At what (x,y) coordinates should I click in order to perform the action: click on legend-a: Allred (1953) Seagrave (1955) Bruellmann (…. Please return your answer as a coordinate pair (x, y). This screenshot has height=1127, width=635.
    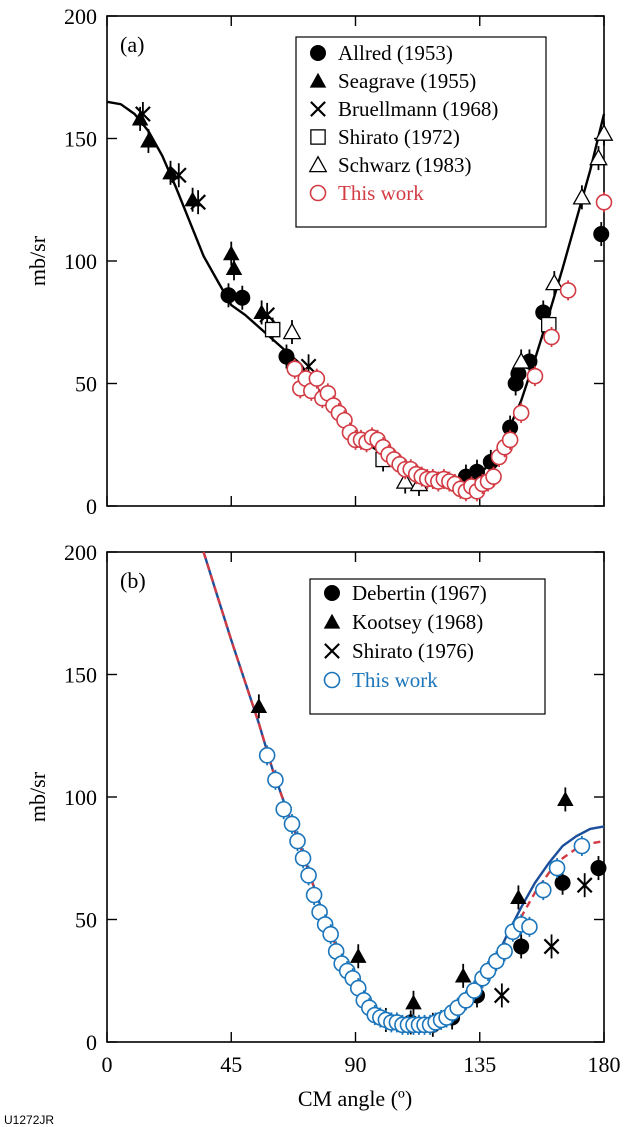
    Looking at the image, I should click on (421, 132).